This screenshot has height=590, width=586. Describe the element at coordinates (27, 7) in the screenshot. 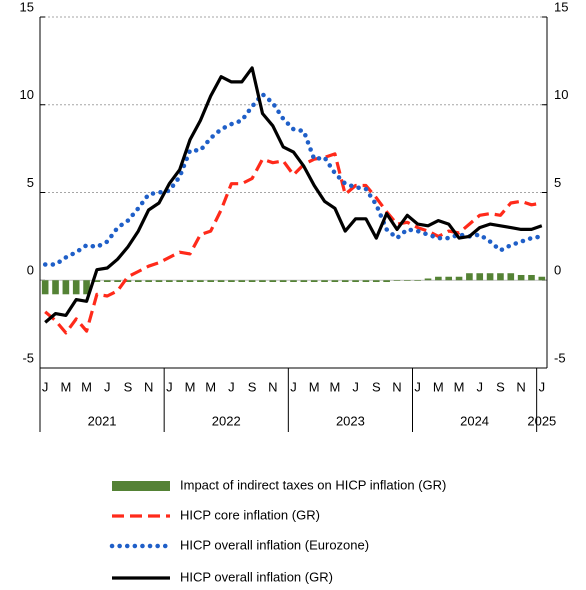

I see `y-tick-label: 15` at that location.